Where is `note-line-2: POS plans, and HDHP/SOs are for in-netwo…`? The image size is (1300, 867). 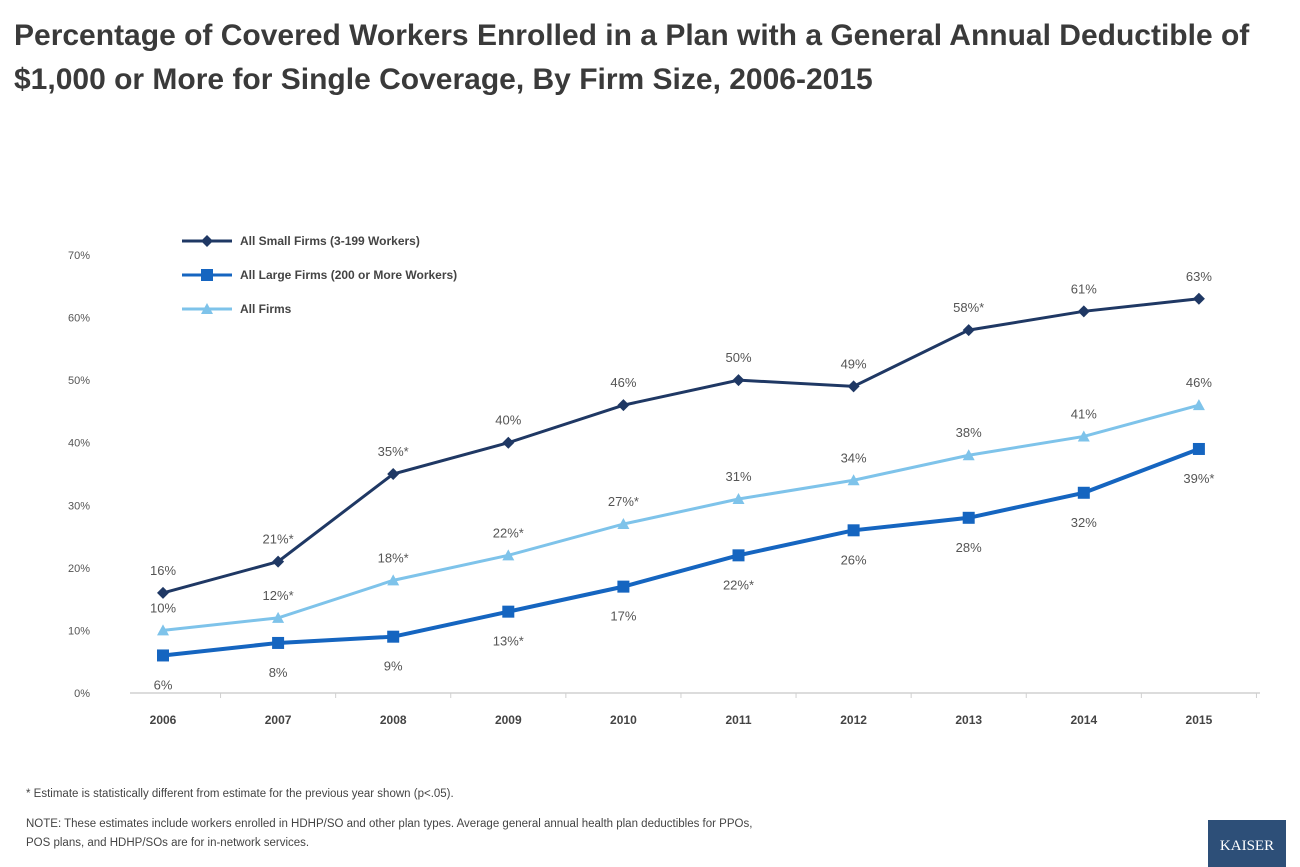 note-line-2: POS plans, and HDHP/SOs are for in-netwo… is located at coordinates (168, 843).